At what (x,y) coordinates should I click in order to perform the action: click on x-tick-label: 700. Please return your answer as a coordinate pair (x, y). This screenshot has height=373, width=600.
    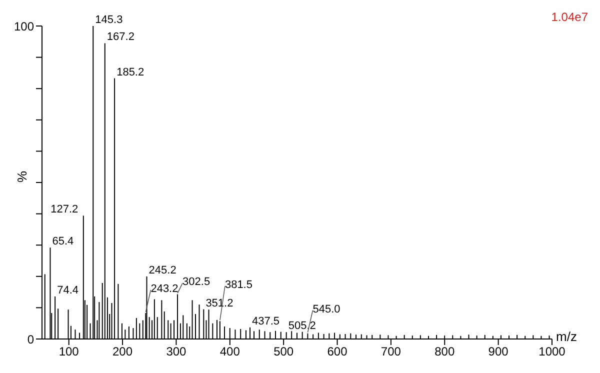
    Looking at the image, I should click on (391, 351).